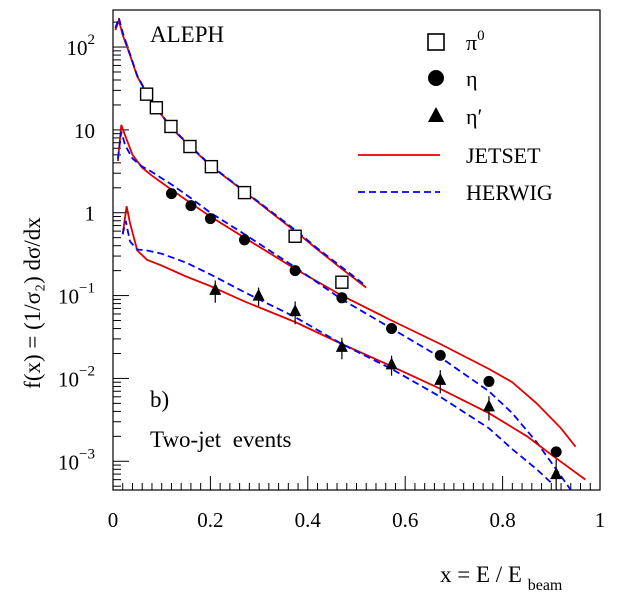  What do you see at coordinates (87, 371) in the screenshot?
I see `y-tick-exponent: −2` at bounding box center [87, 371].